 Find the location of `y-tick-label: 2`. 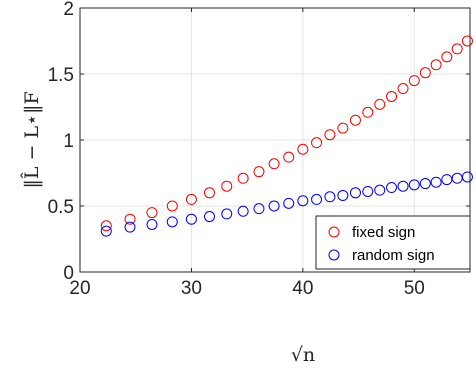

y-tick-label: 2 is located at coordinates (68, 10).